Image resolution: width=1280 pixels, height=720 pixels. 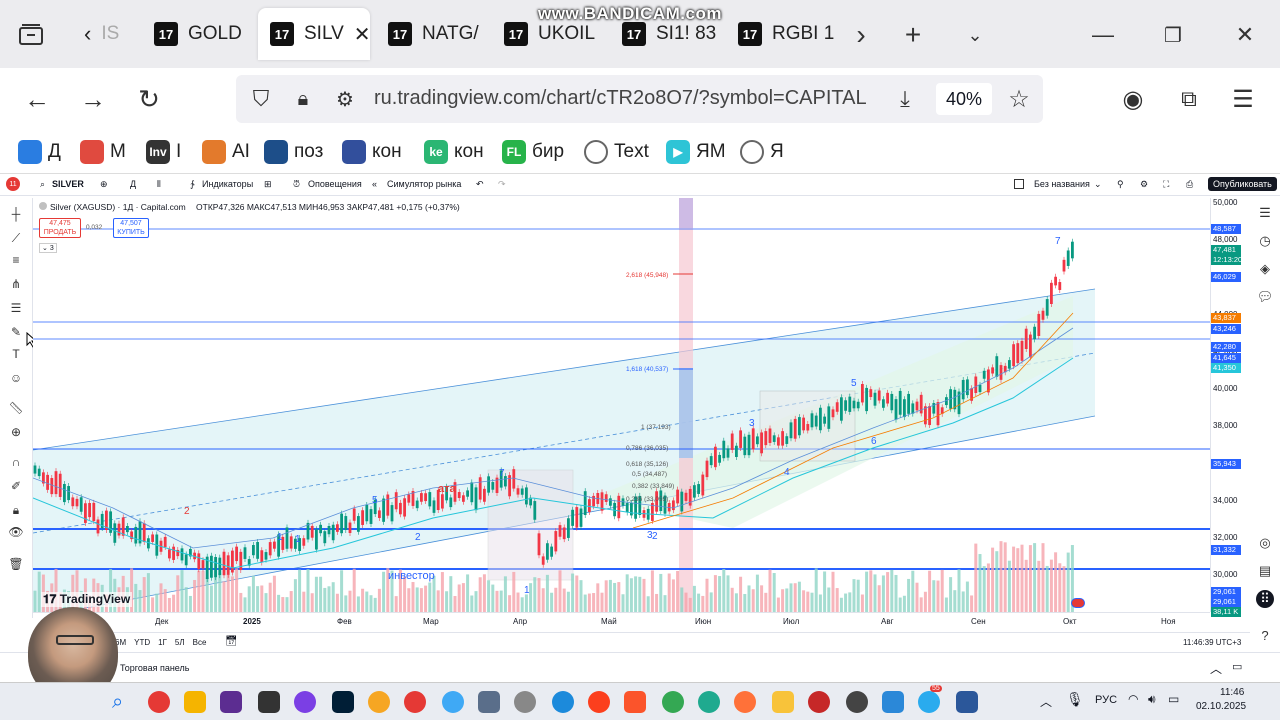 What do you see at coordinates (159, 702) in the screenshot?
I see `opera-icon` at bounding box center [159, 702].